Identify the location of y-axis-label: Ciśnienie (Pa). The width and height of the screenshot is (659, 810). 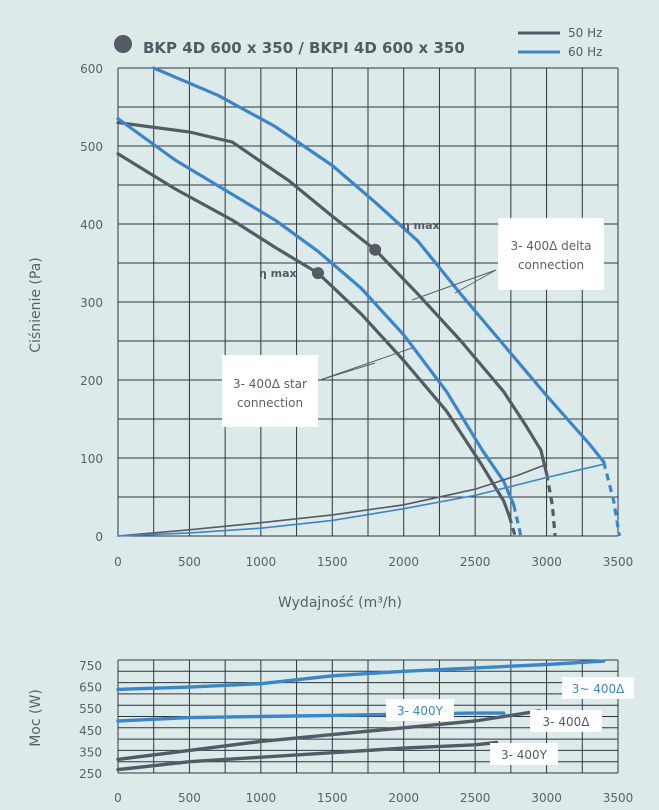
(36, 304).